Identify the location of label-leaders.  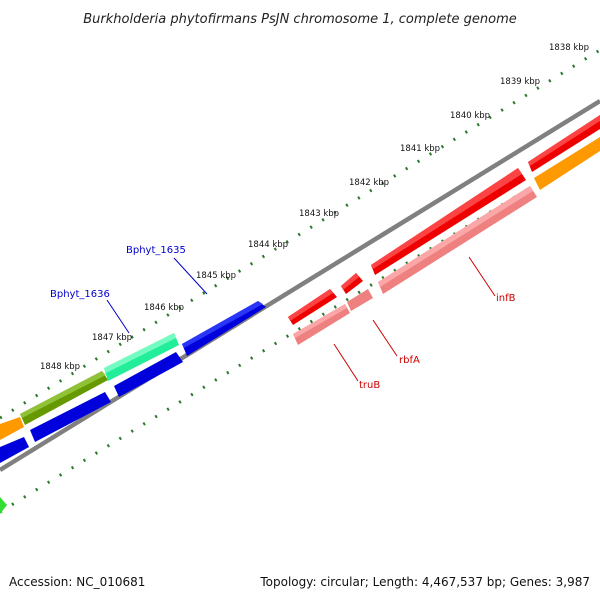
(301, 319).